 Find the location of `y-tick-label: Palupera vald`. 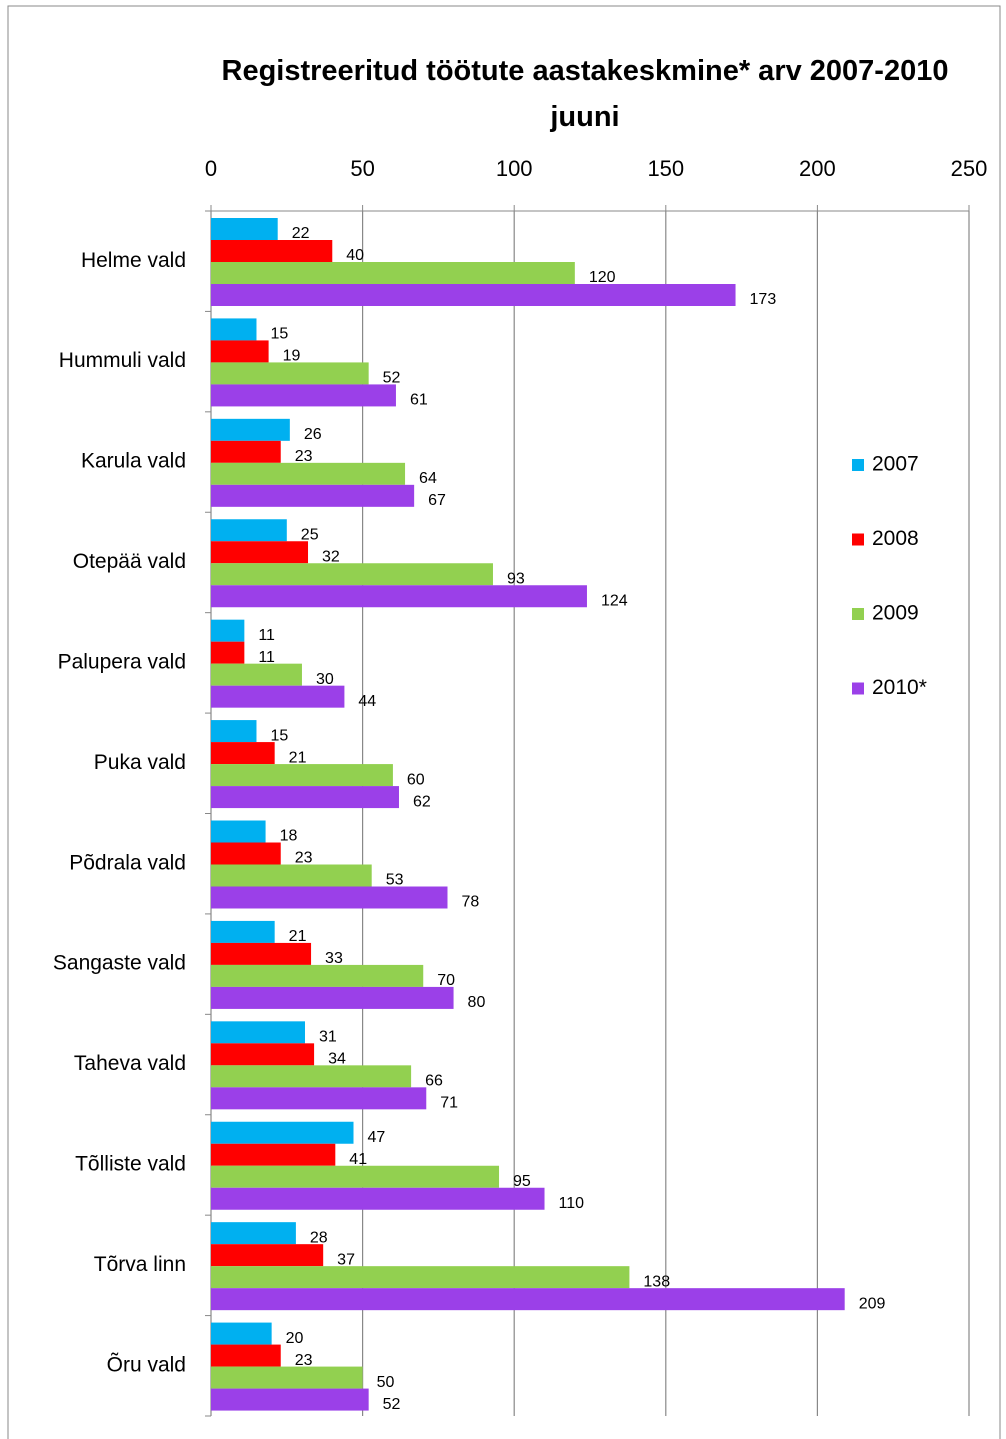

y-tick-label: Palupera vald is located at coordinates (122, 661).